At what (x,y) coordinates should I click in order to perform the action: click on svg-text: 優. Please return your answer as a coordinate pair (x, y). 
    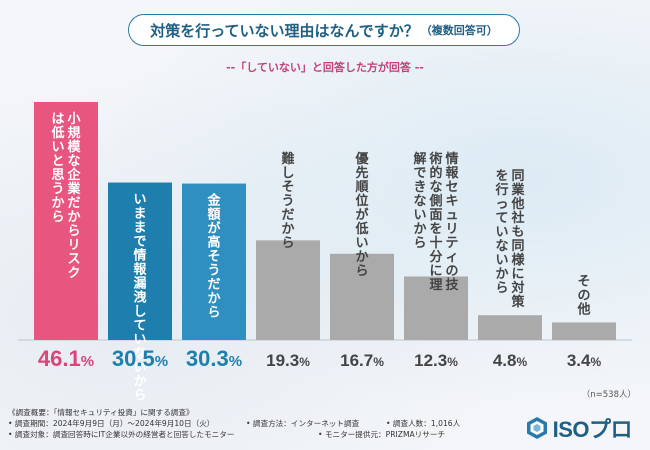
    Looking at the image, I should click on (361, 159).